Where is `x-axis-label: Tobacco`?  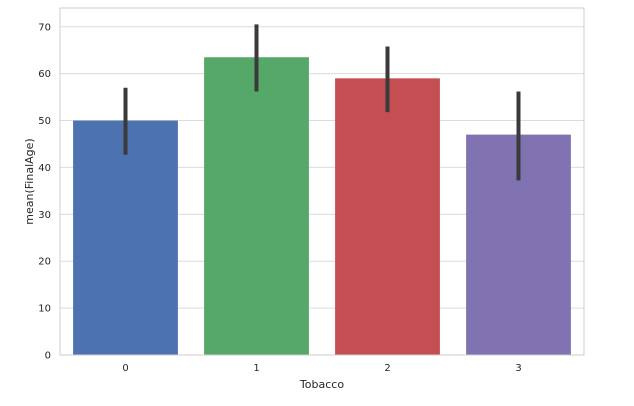 x-axis-label: Tobacco is located at coordinates (321, 384).